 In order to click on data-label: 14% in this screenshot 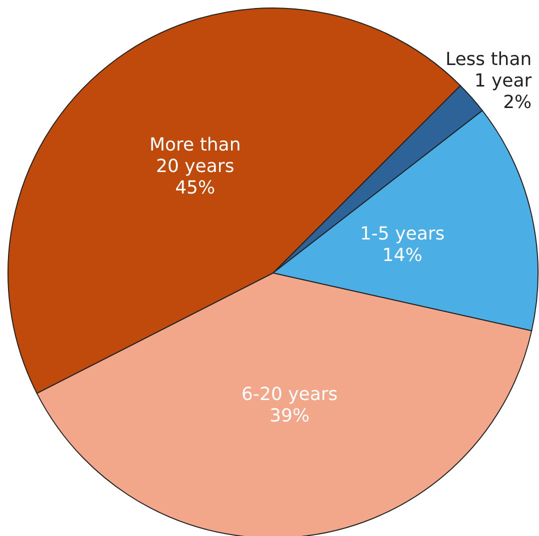, I will do `click(402, 255)`.